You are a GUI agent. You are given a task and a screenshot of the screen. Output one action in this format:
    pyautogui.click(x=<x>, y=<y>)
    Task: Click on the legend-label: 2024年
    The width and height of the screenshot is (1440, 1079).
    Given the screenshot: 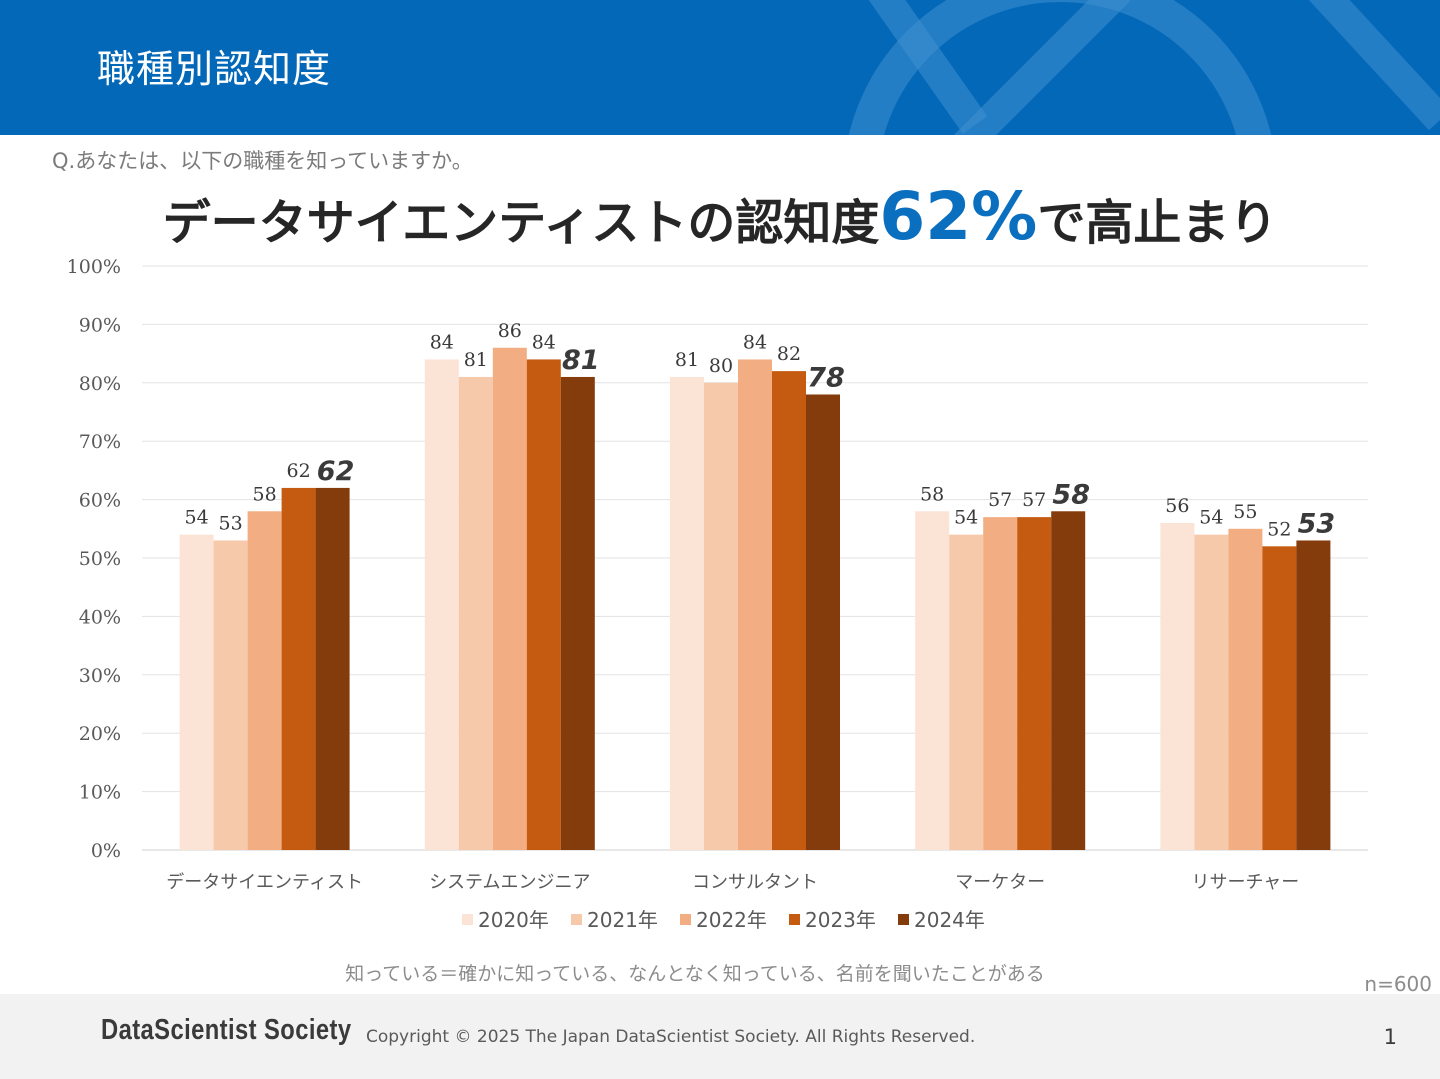 What is the action you would take?
    pyautogui.click(x=949, y=920)
    